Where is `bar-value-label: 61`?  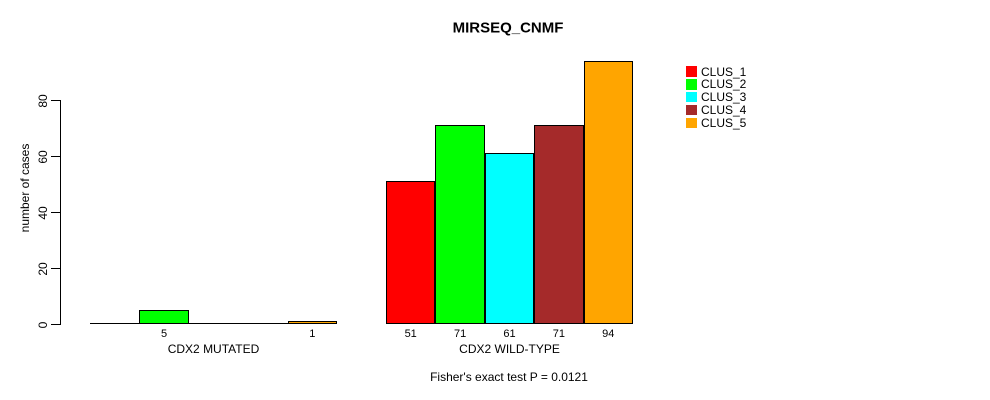
bar-value-label: 61 is located at coordinates (509, 334).